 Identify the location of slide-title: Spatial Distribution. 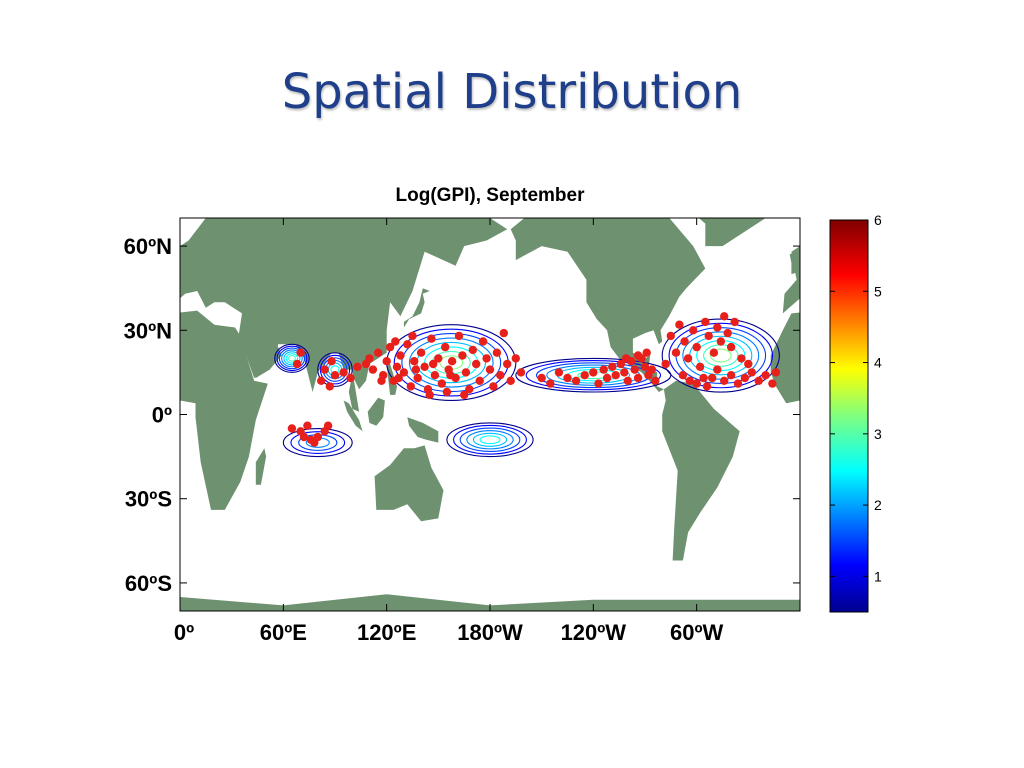
(512, 92).